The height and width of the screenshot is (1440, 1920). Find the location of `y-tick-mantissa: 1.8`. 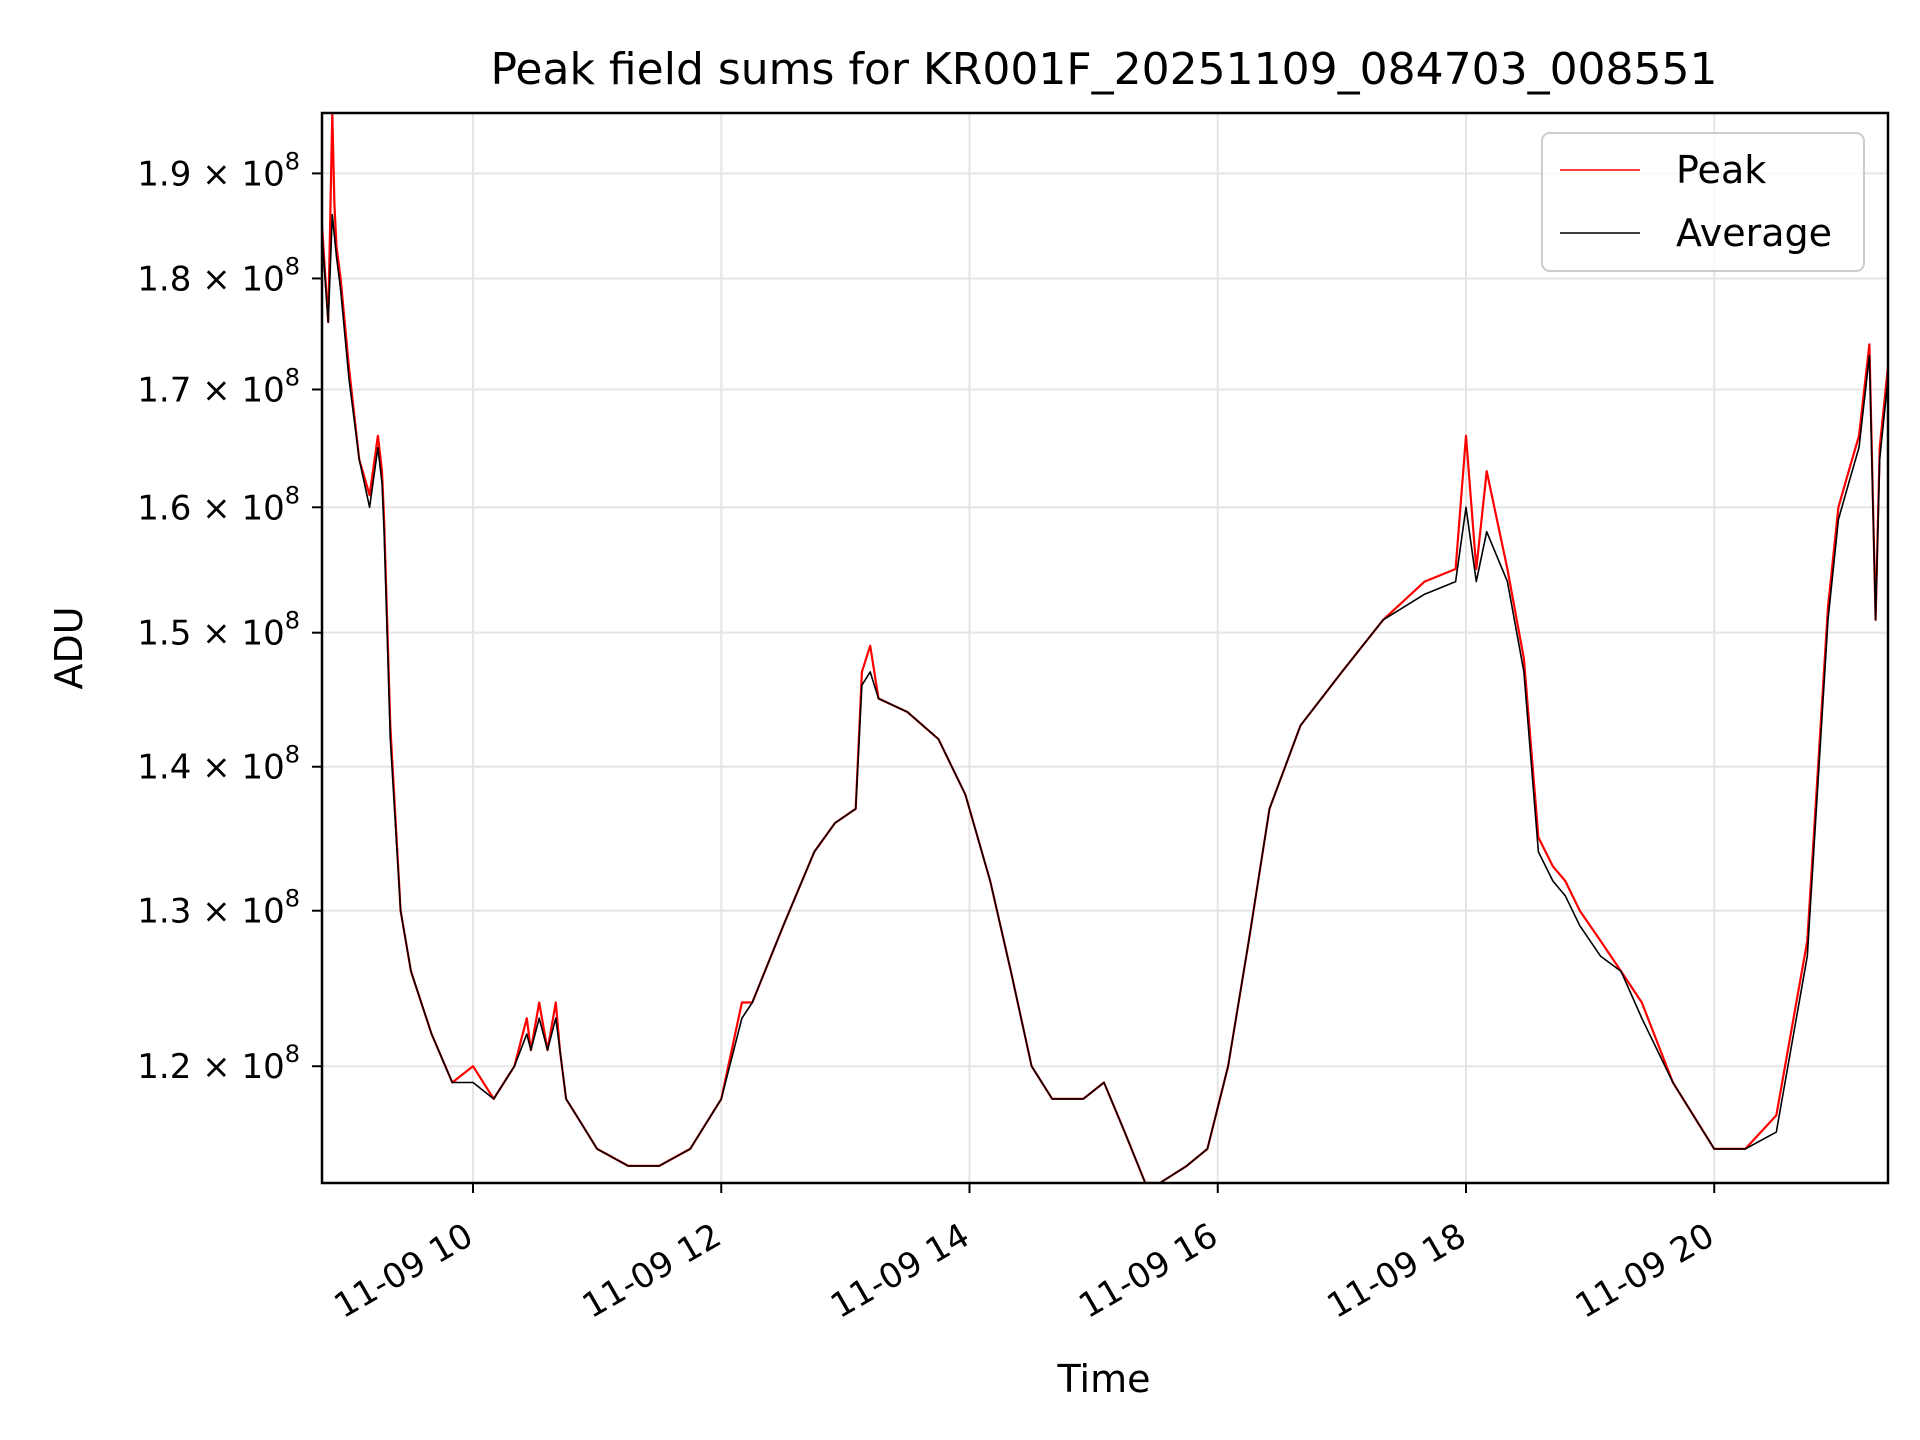

y-tick-mantissa: 1.8 is located at coordinates (164, 279).